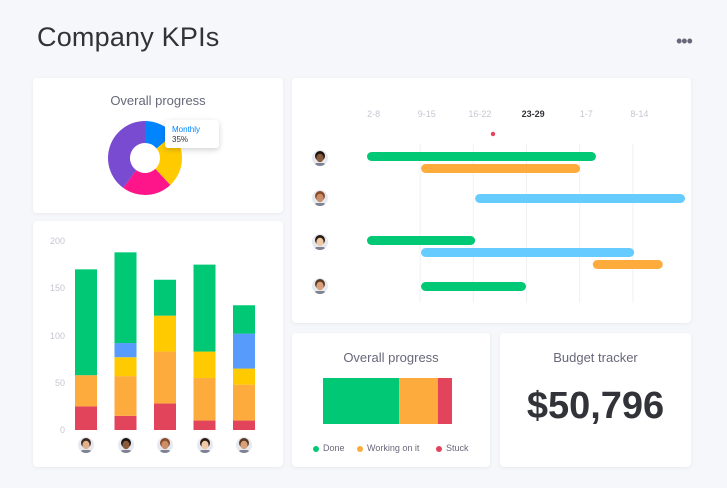 This screenshot has height=488, width=727. Describe the element at coordinates (334, 448) in the screenshot. I see `legend-done-label: Done` at that location.